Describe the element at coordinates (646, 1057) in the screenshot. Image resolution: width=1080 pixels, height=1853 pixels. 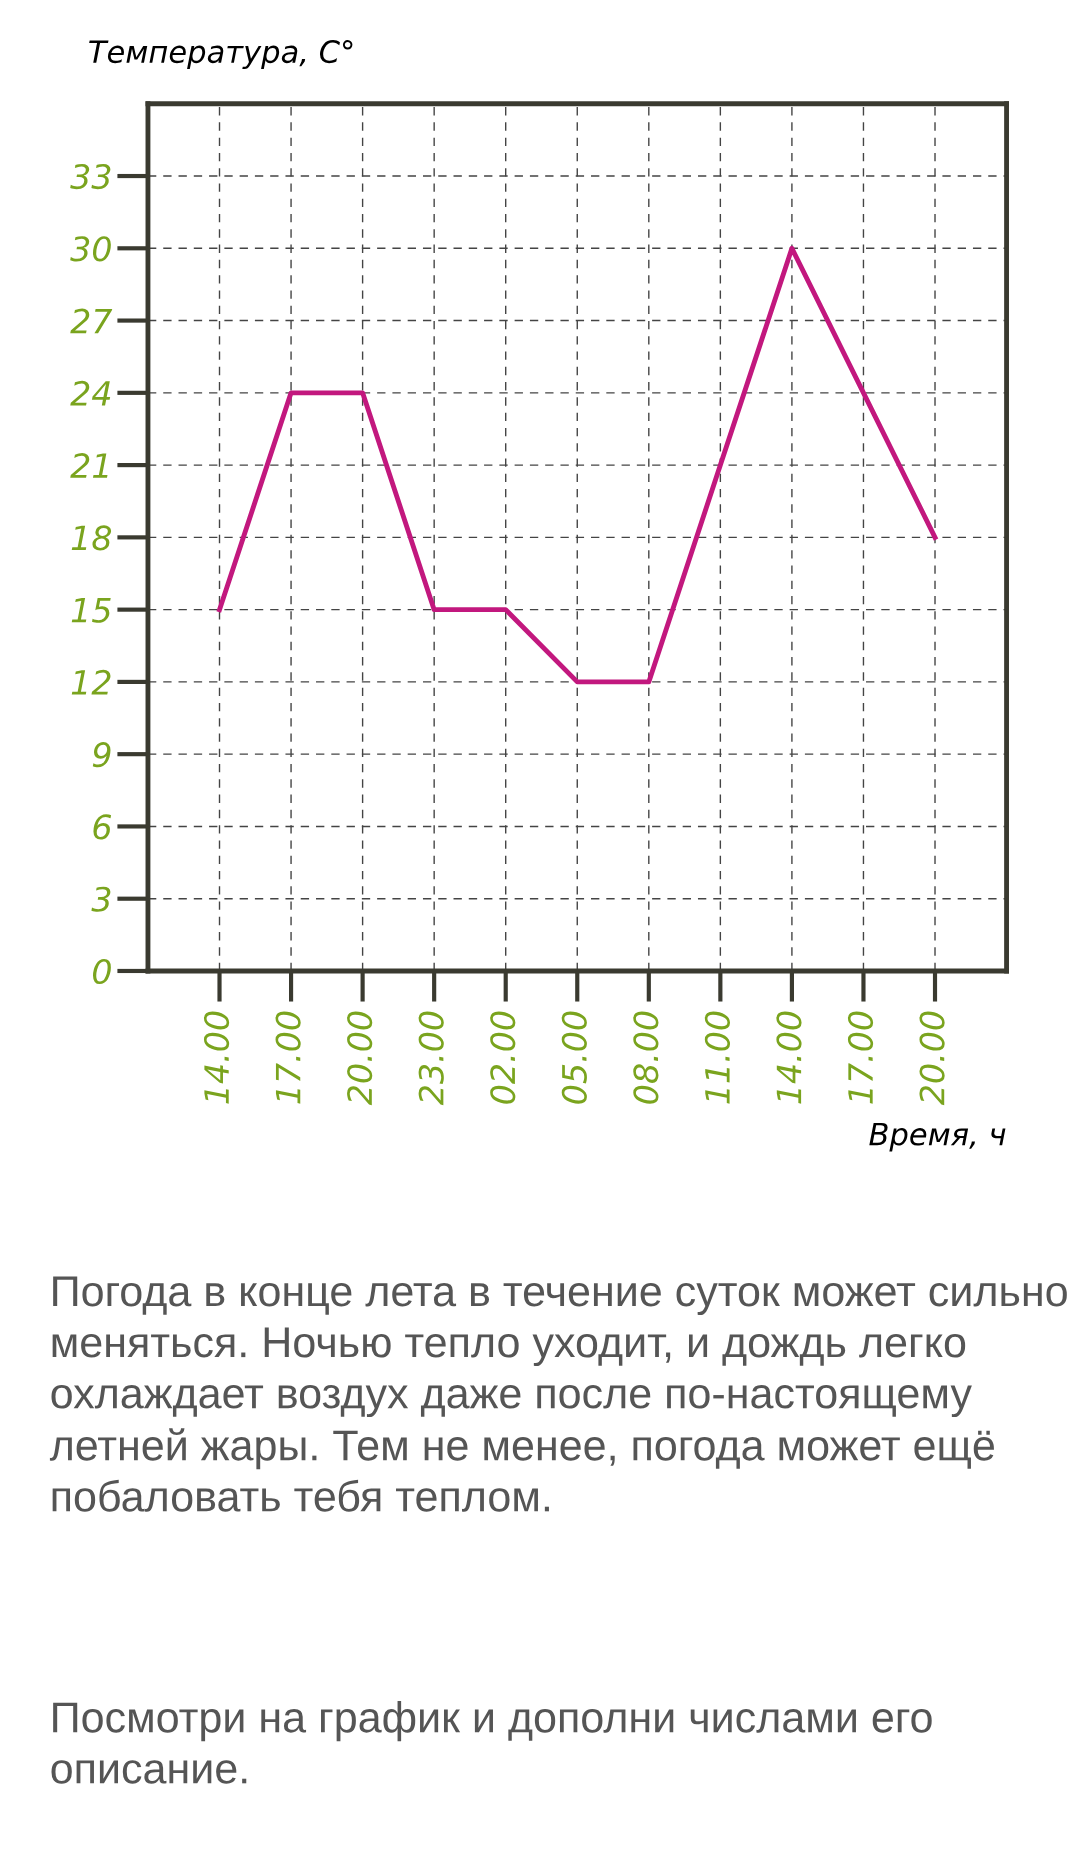
I see `x-tick-label: 08.00` at that location.